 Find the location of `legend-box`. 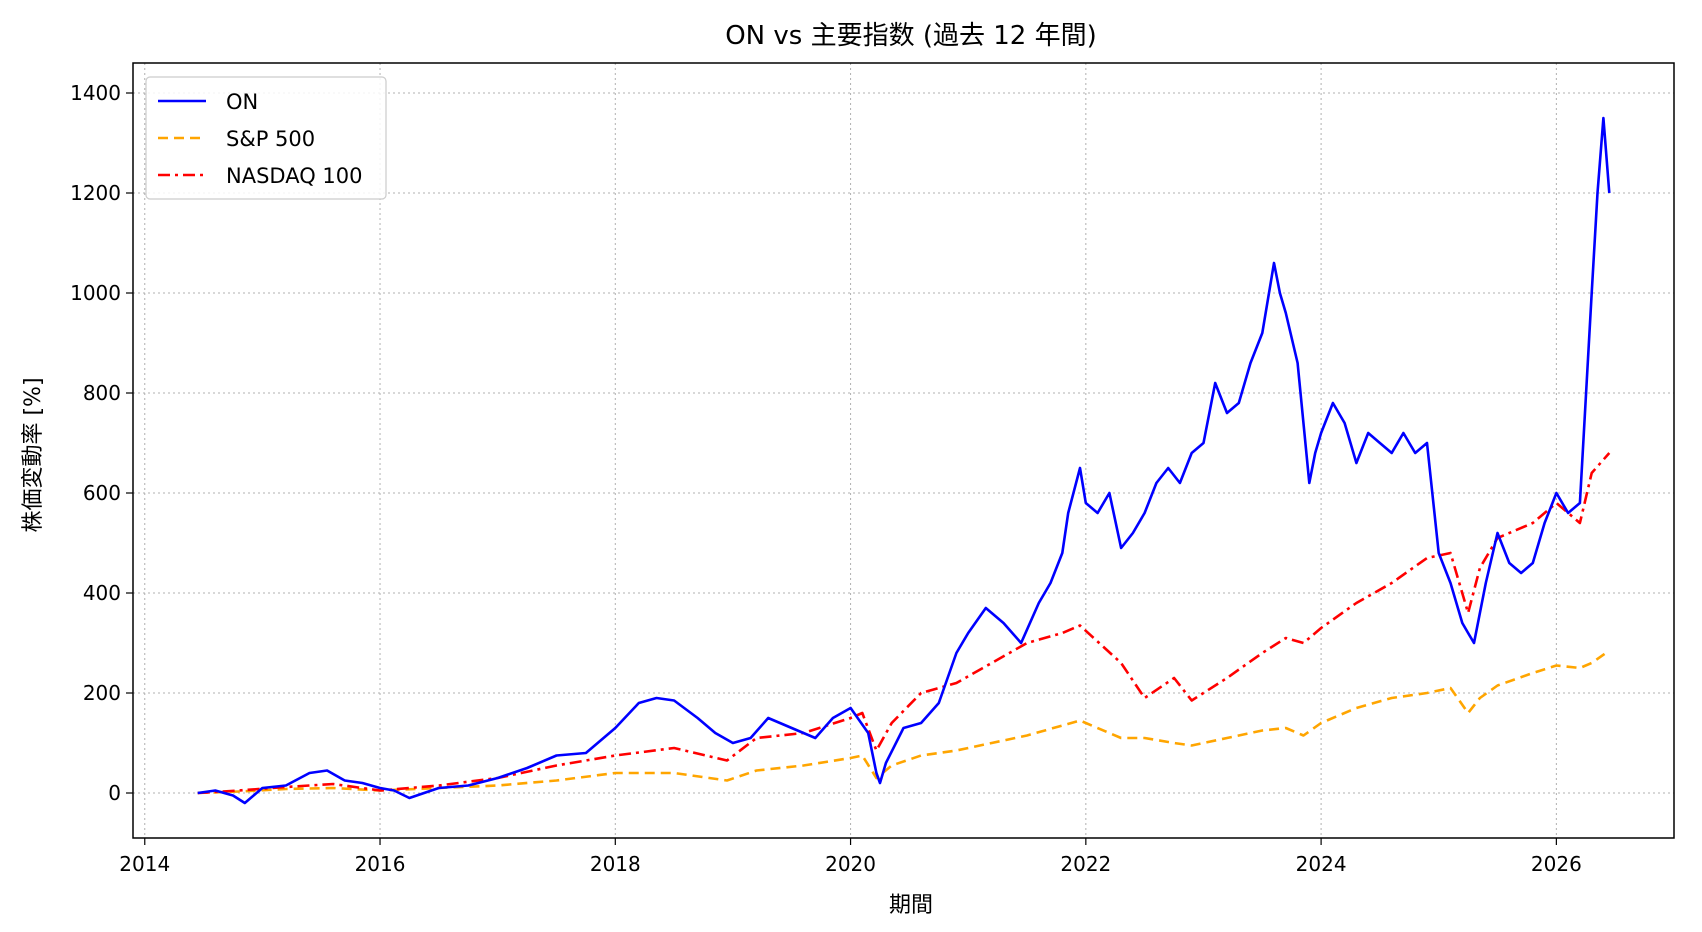

legend-box is located at coordinates (266, 138).